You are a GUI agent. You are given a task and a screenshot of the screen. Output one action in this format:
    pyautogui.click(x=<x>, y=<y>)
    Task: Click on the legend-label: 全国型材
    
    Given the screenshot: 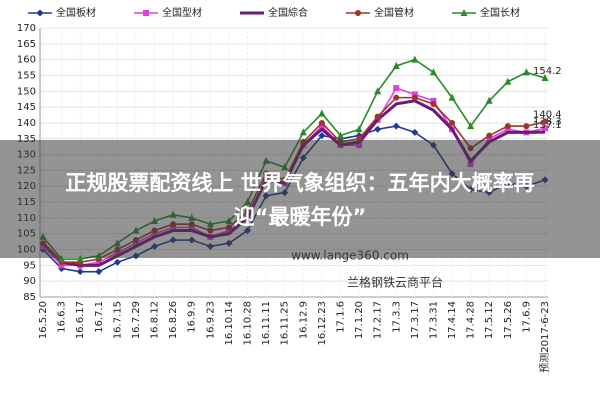 What is the action you would take?
    pyautogui.click(x=182, y=12)
    